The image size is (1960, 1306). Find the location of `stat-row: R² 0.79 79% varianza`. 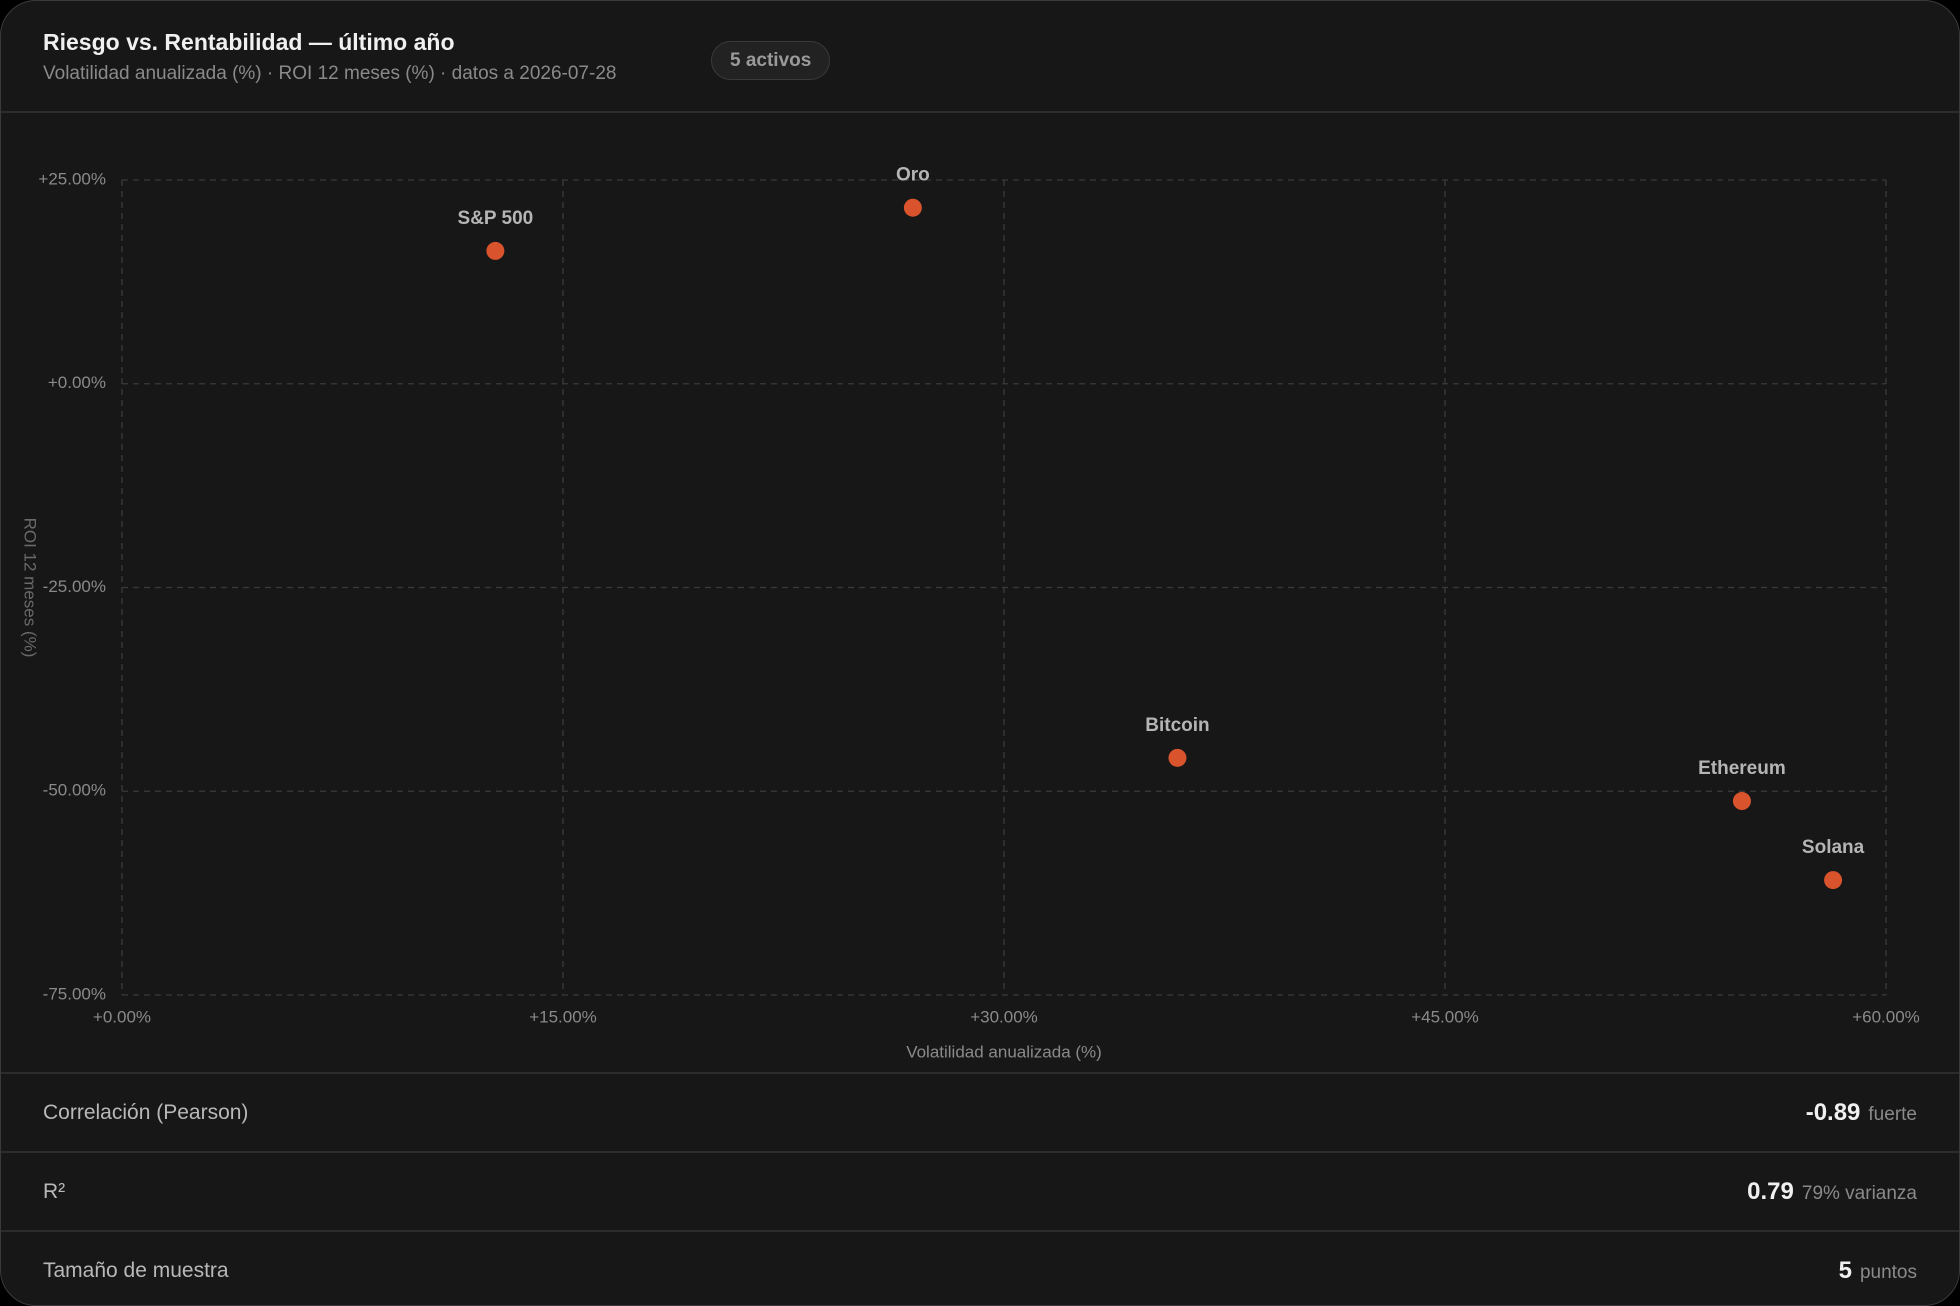

stat-row: R² 0.79 79% varianza is located at coordinates (980, 1191).